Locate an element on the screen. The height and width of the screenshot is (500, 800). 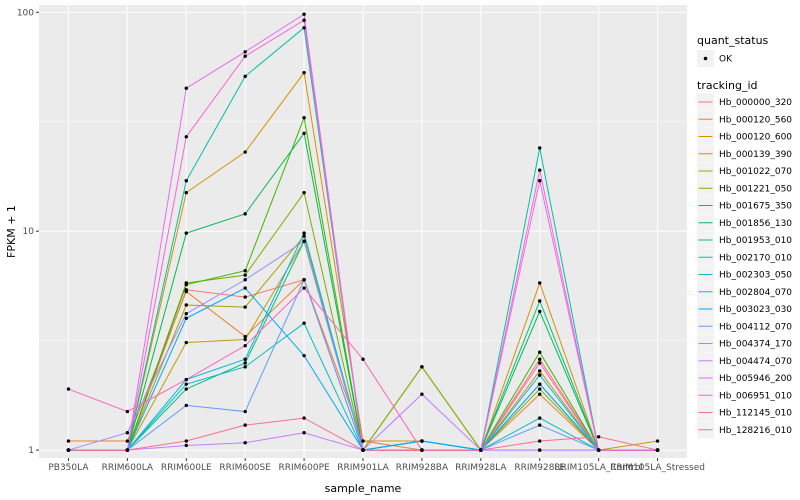
legend-label: Hb_004474_070 is located at coordinates (755, 362).